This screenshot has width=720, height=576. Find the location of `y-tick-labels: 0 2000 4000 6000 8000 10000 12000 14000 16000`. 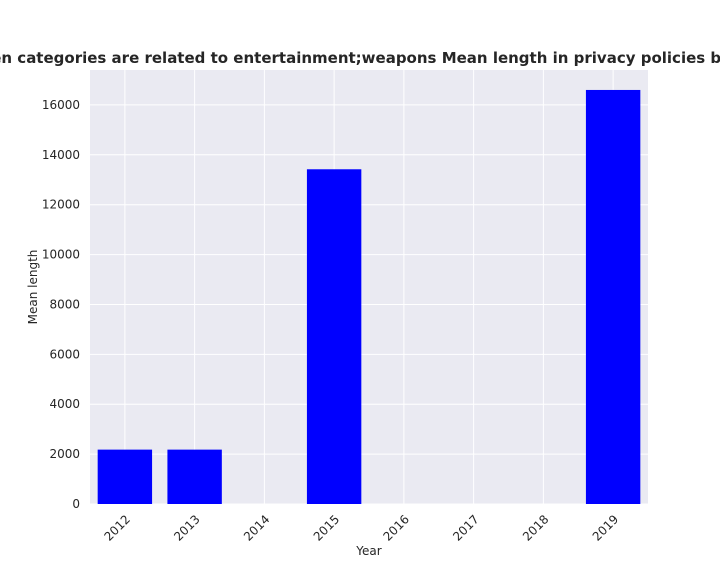

y-tick-labels: 0 2000 4000 6000 8000 10000 12000 14000 16000 is located at coordinates (61, 304).